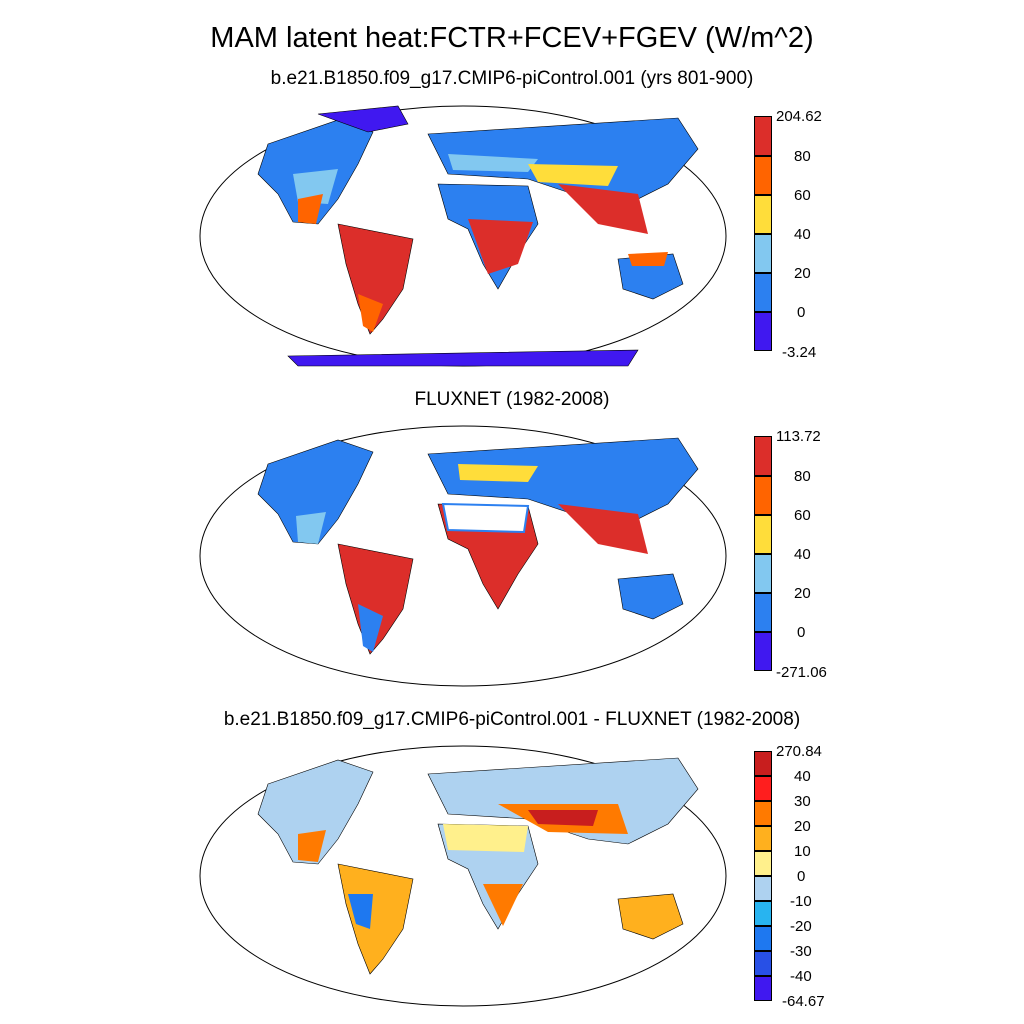 The height and width of the screenshot is (1024, 1024). I want to click on map-2-na-south, so click(311, 528).